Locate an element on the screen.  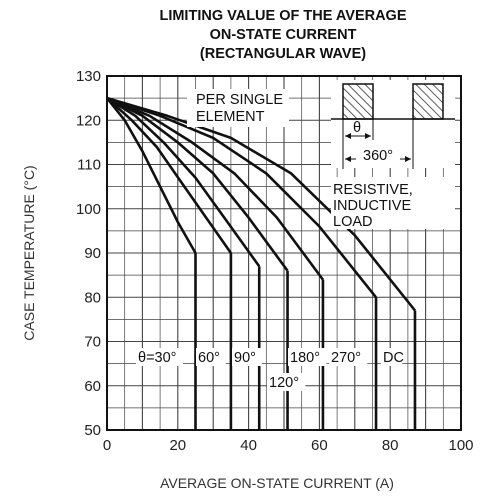
load-label-line-3: LOAD is located at coordinates (353, 222).